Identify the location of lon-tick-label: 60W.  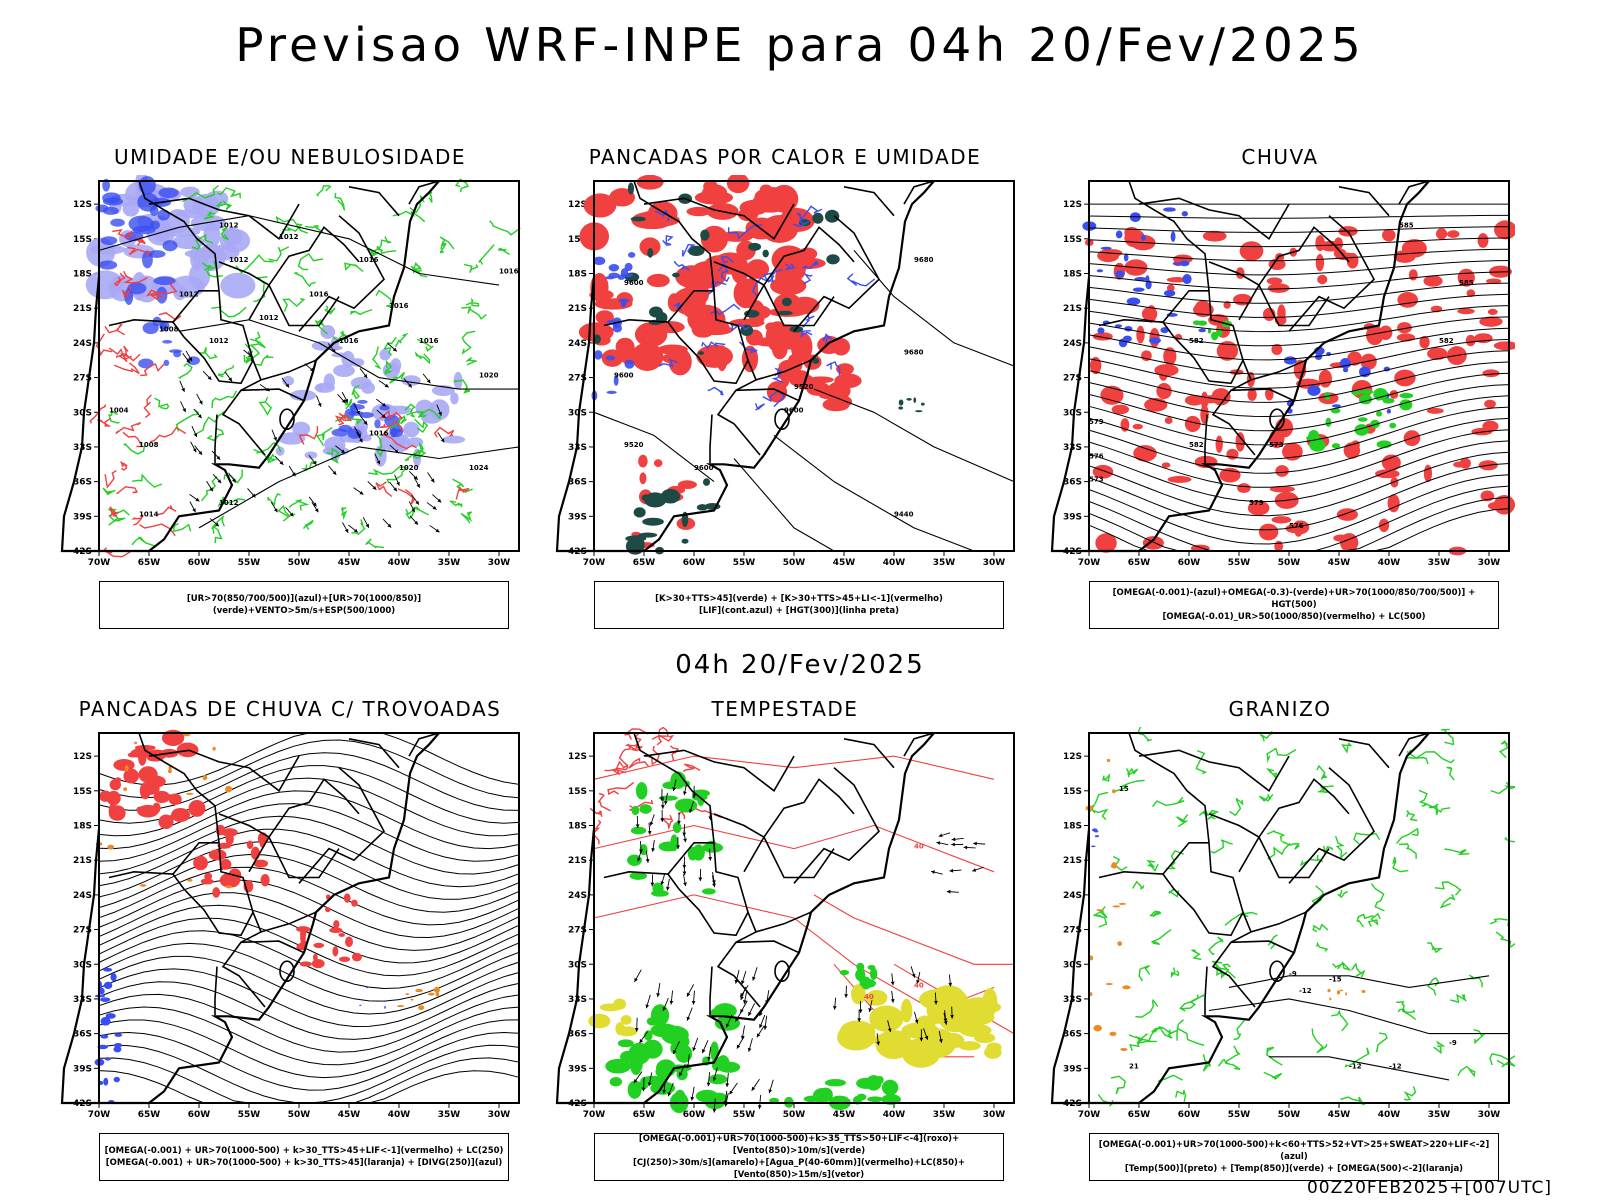
(694, 563).